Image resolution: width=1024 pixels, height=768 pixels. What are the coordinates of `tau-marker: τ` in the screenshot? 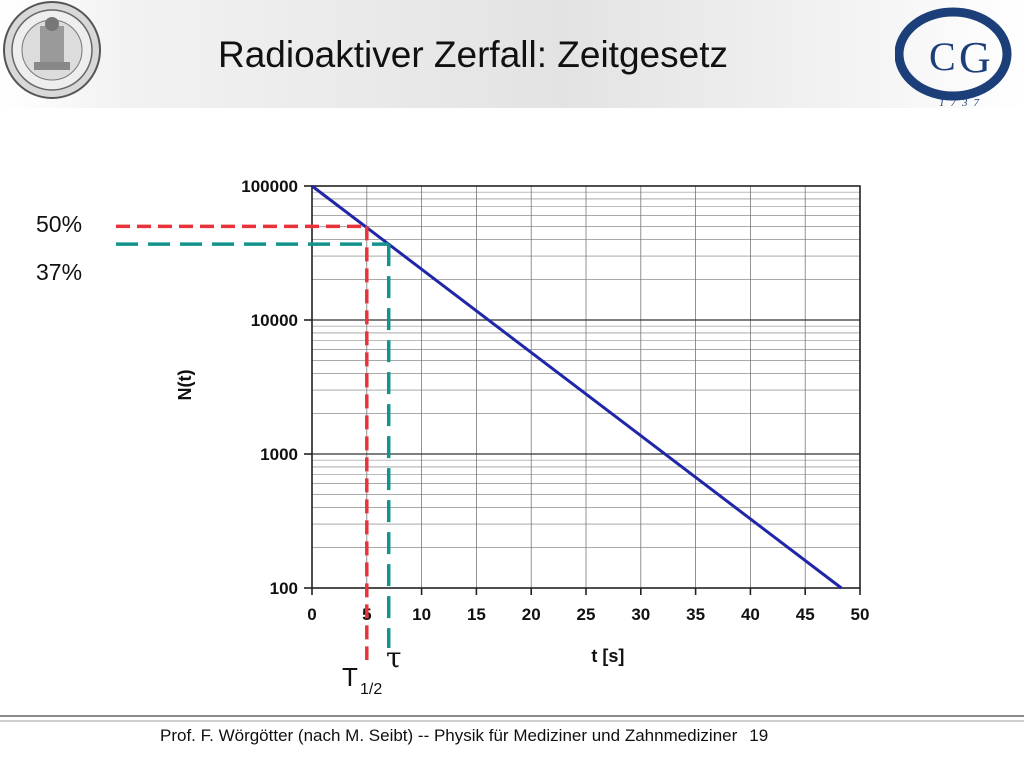 It's located at (394, 657).